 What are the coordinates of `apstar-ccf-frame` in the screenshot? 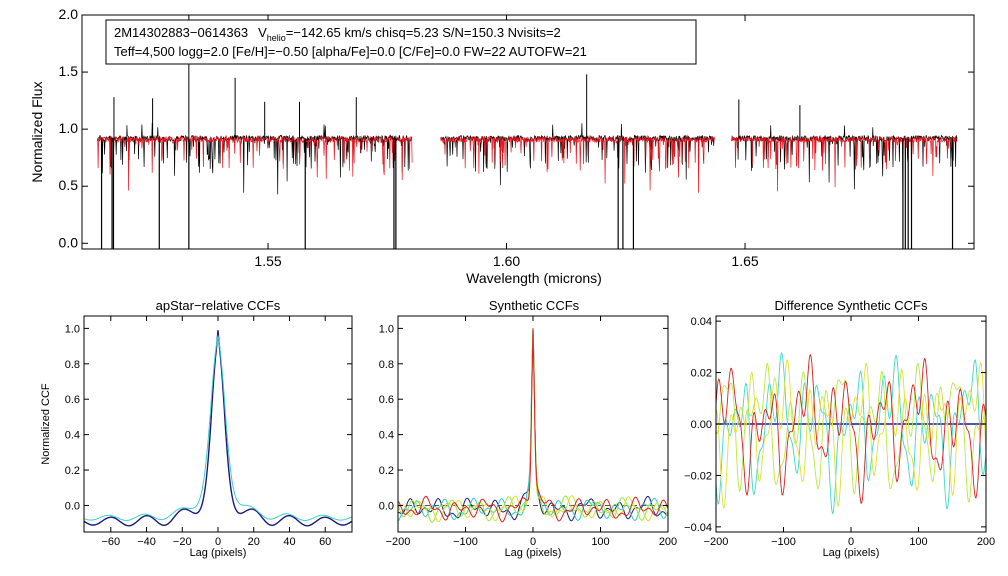 It's located at (218, 424).